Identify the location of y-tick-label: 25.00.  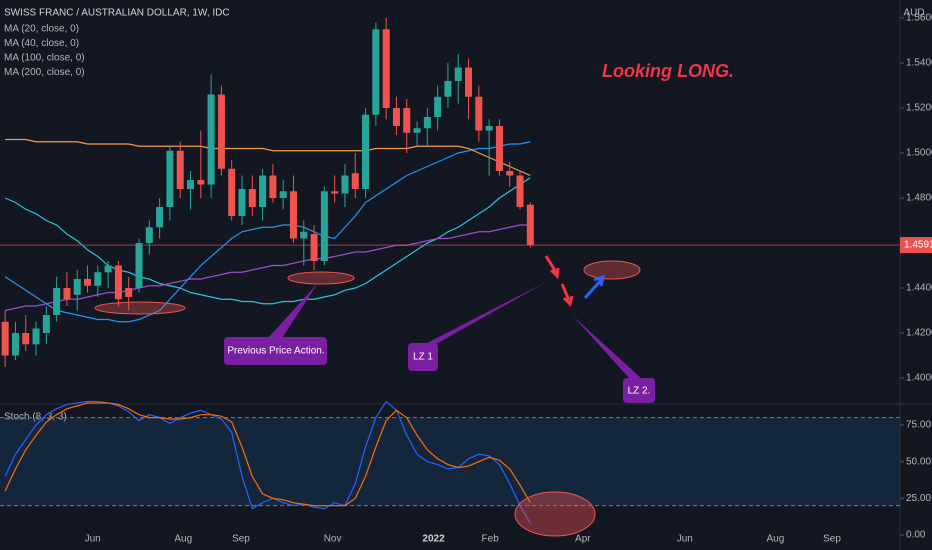
(918, 498).